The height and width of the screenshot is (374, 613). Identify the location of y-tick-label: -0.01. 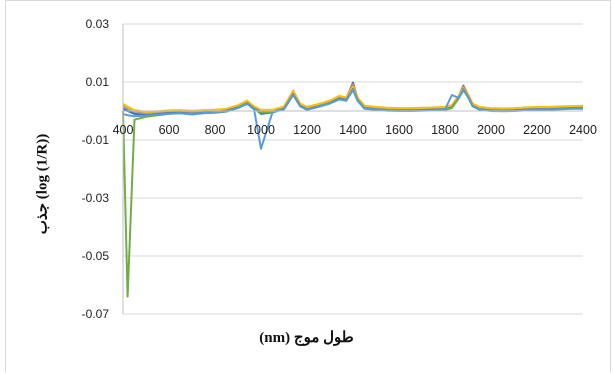
(96, 140).